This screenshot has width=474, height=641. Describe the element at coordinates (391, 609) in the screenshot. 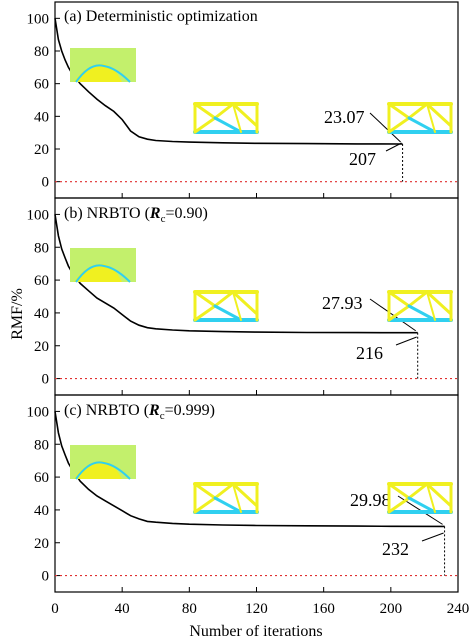

I see `x-tick-label: 200` at that location.